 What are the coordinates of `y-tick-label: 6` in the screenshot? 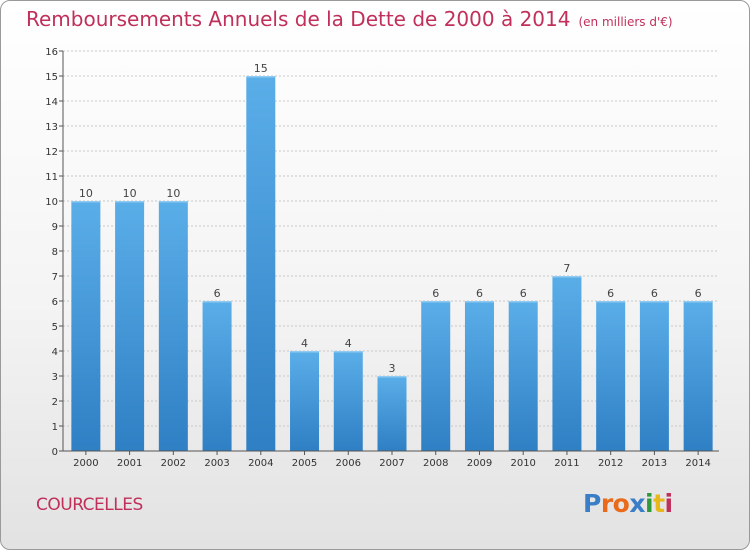 It's located at (55, 302).